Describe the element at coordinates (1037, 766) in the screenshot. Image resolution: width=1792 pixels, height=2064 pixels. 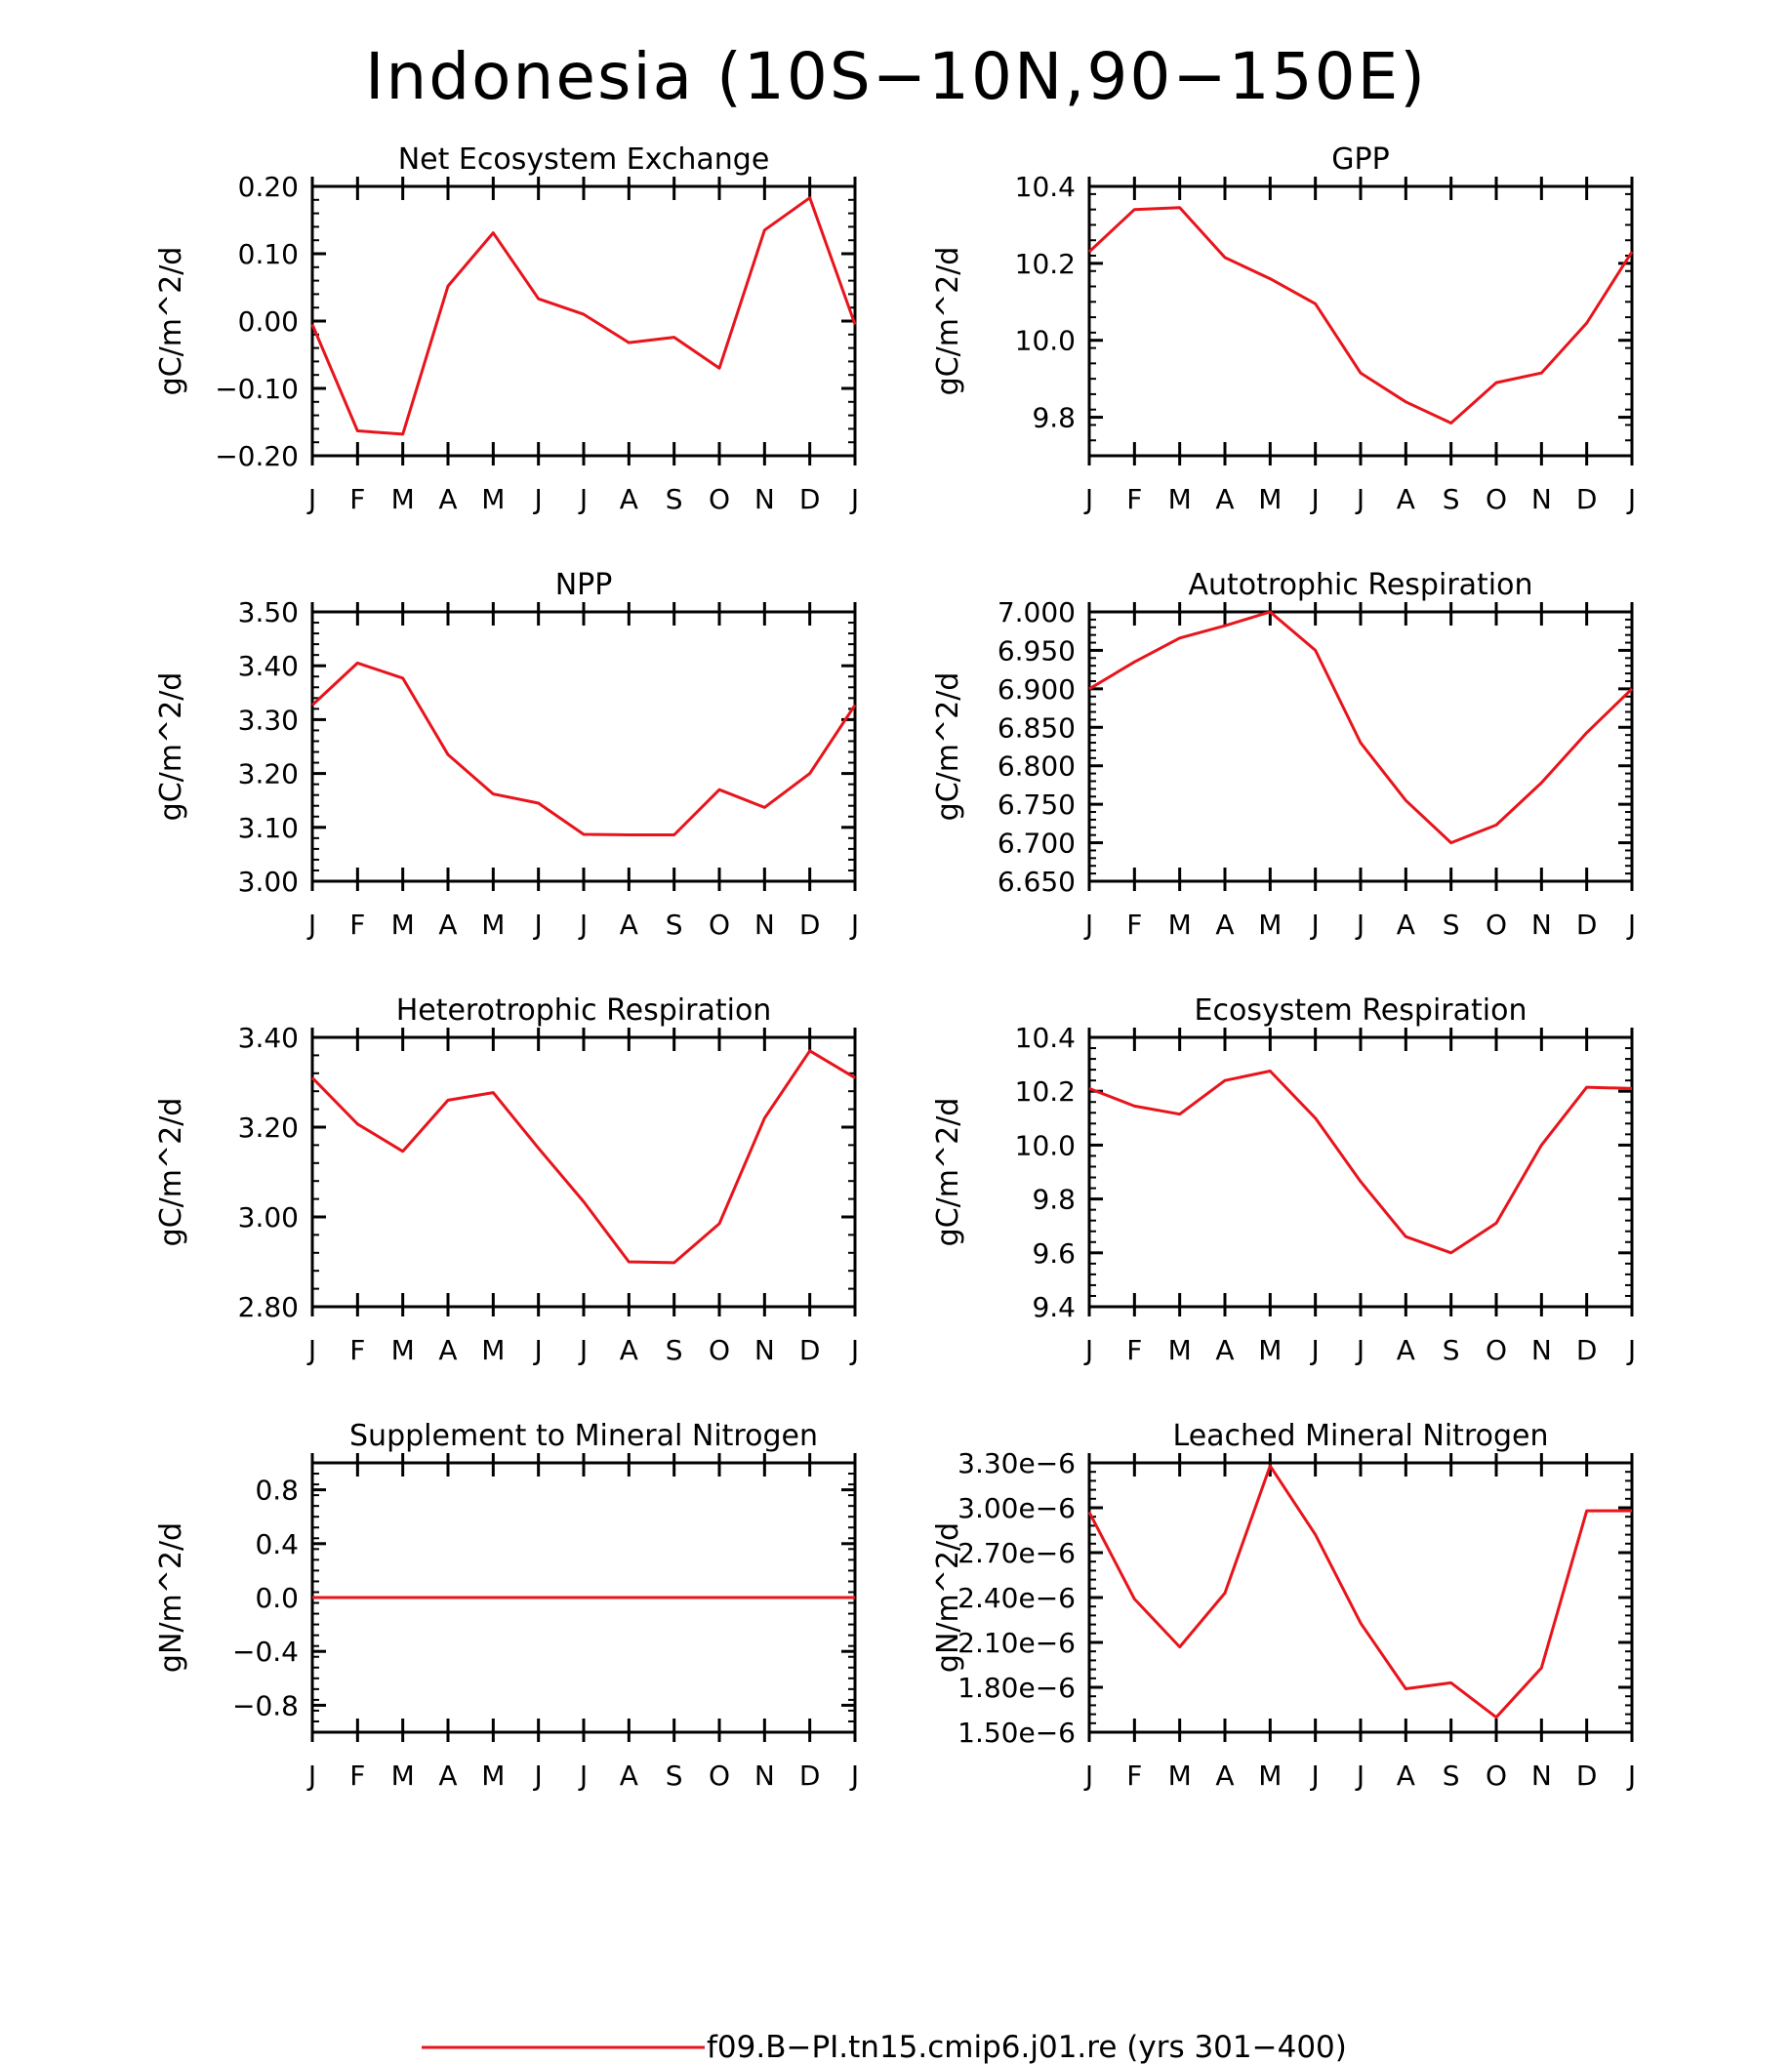
I see `y-tick-label: 6.800` at that location.